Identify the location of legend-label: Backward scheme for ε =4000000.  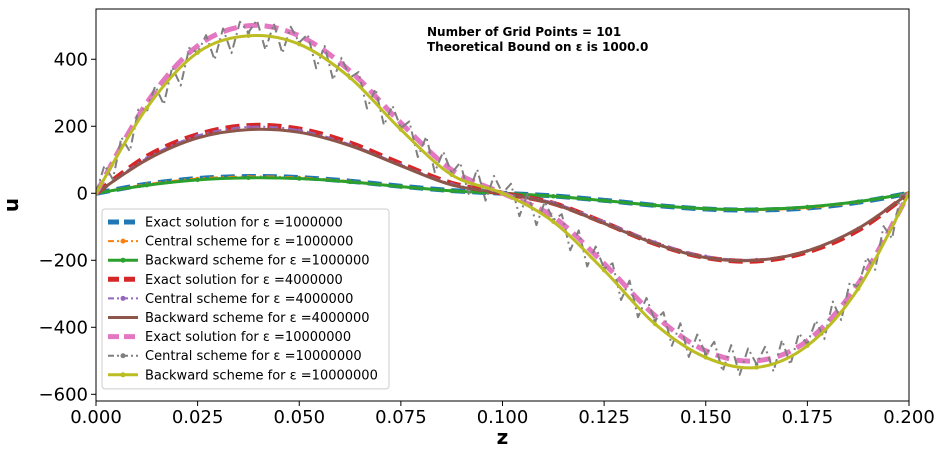
(257, 318).